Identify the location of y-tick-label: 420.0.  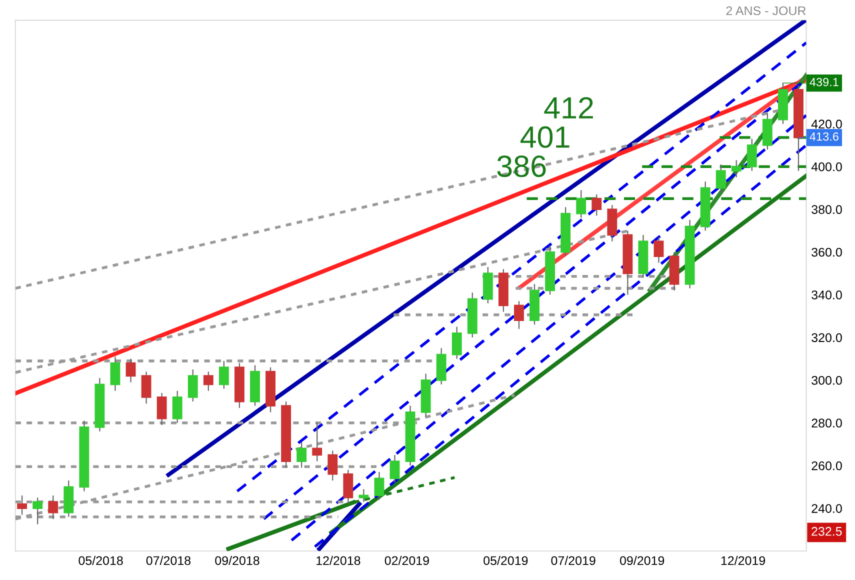
(826, 124).